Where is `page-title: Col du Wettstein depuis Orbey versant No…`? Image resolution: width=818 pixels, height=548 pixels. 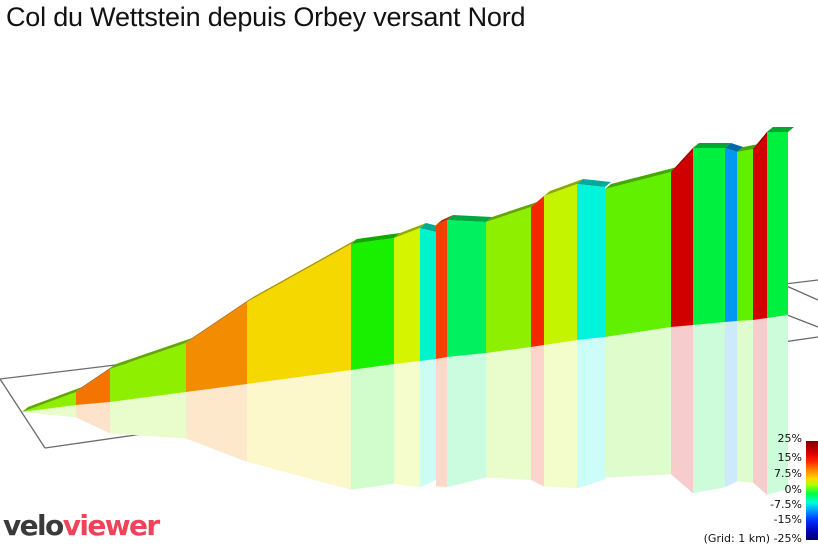 page-title: Col du Wettstein depuis Orbey versant No… is located at coordinates (266, 17).